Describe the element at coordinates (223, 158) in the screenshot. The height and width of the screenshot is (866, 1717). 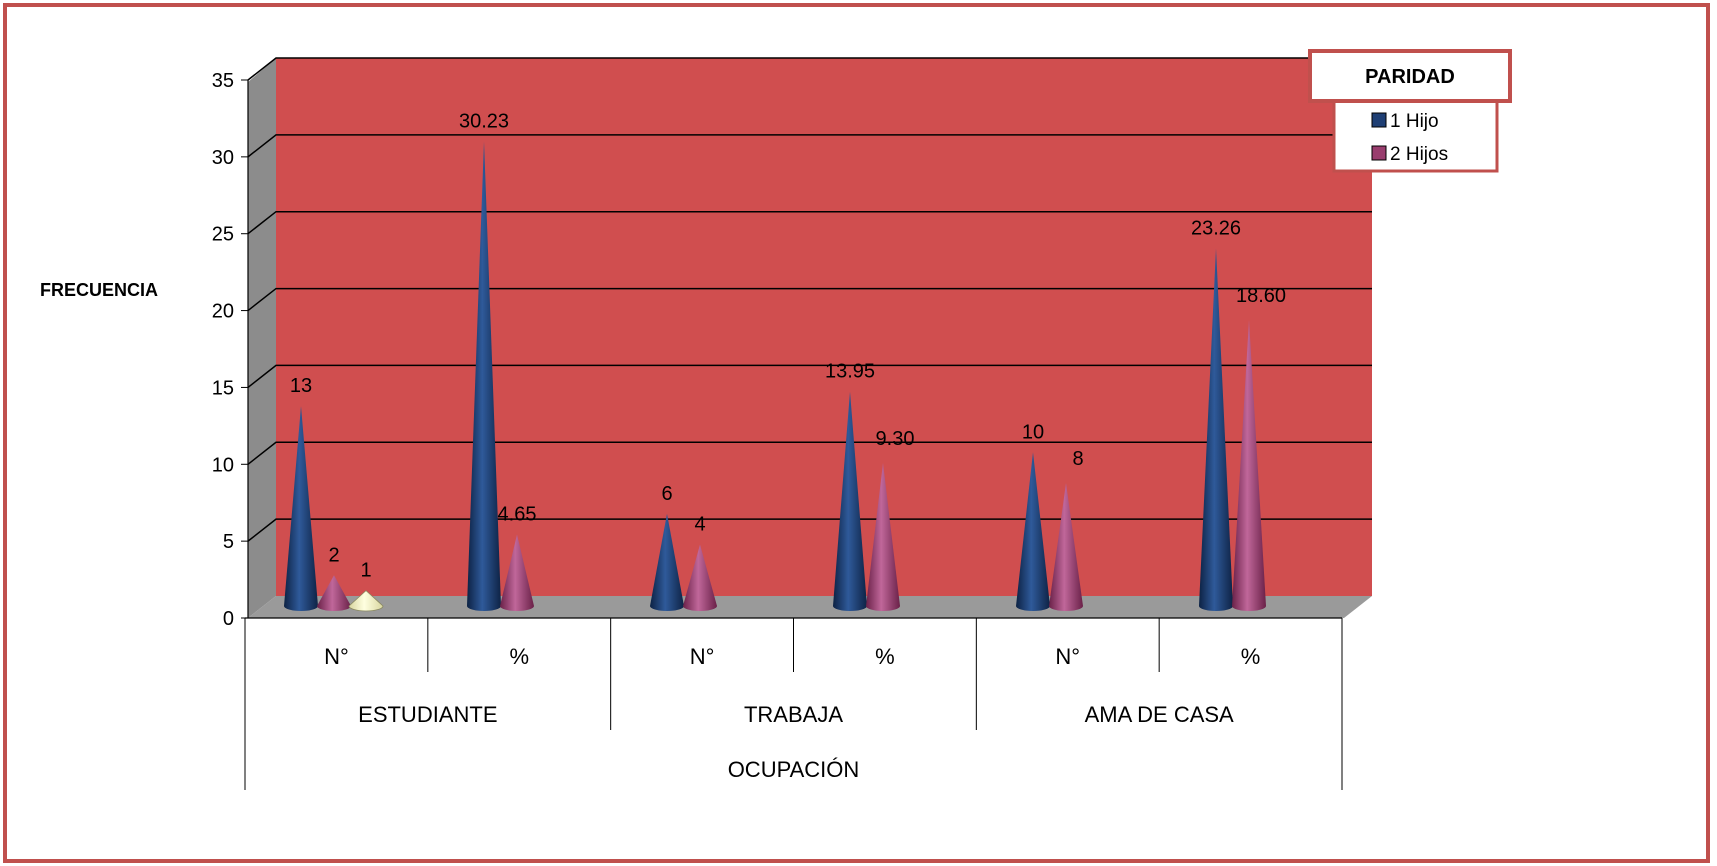
I see `y-tick-label: 30` at that location.